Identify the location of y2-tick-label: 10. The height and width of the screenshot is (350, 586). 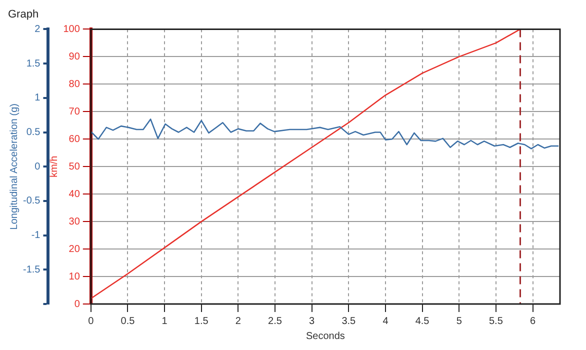
(74, 276).